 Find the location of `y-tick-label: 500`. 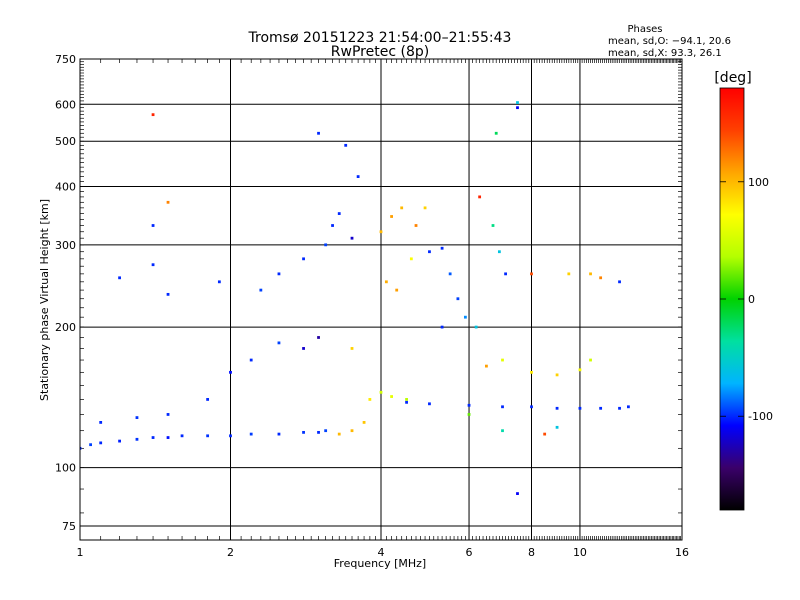

y-tick-label: 500 is located at coordinates (65, 141).